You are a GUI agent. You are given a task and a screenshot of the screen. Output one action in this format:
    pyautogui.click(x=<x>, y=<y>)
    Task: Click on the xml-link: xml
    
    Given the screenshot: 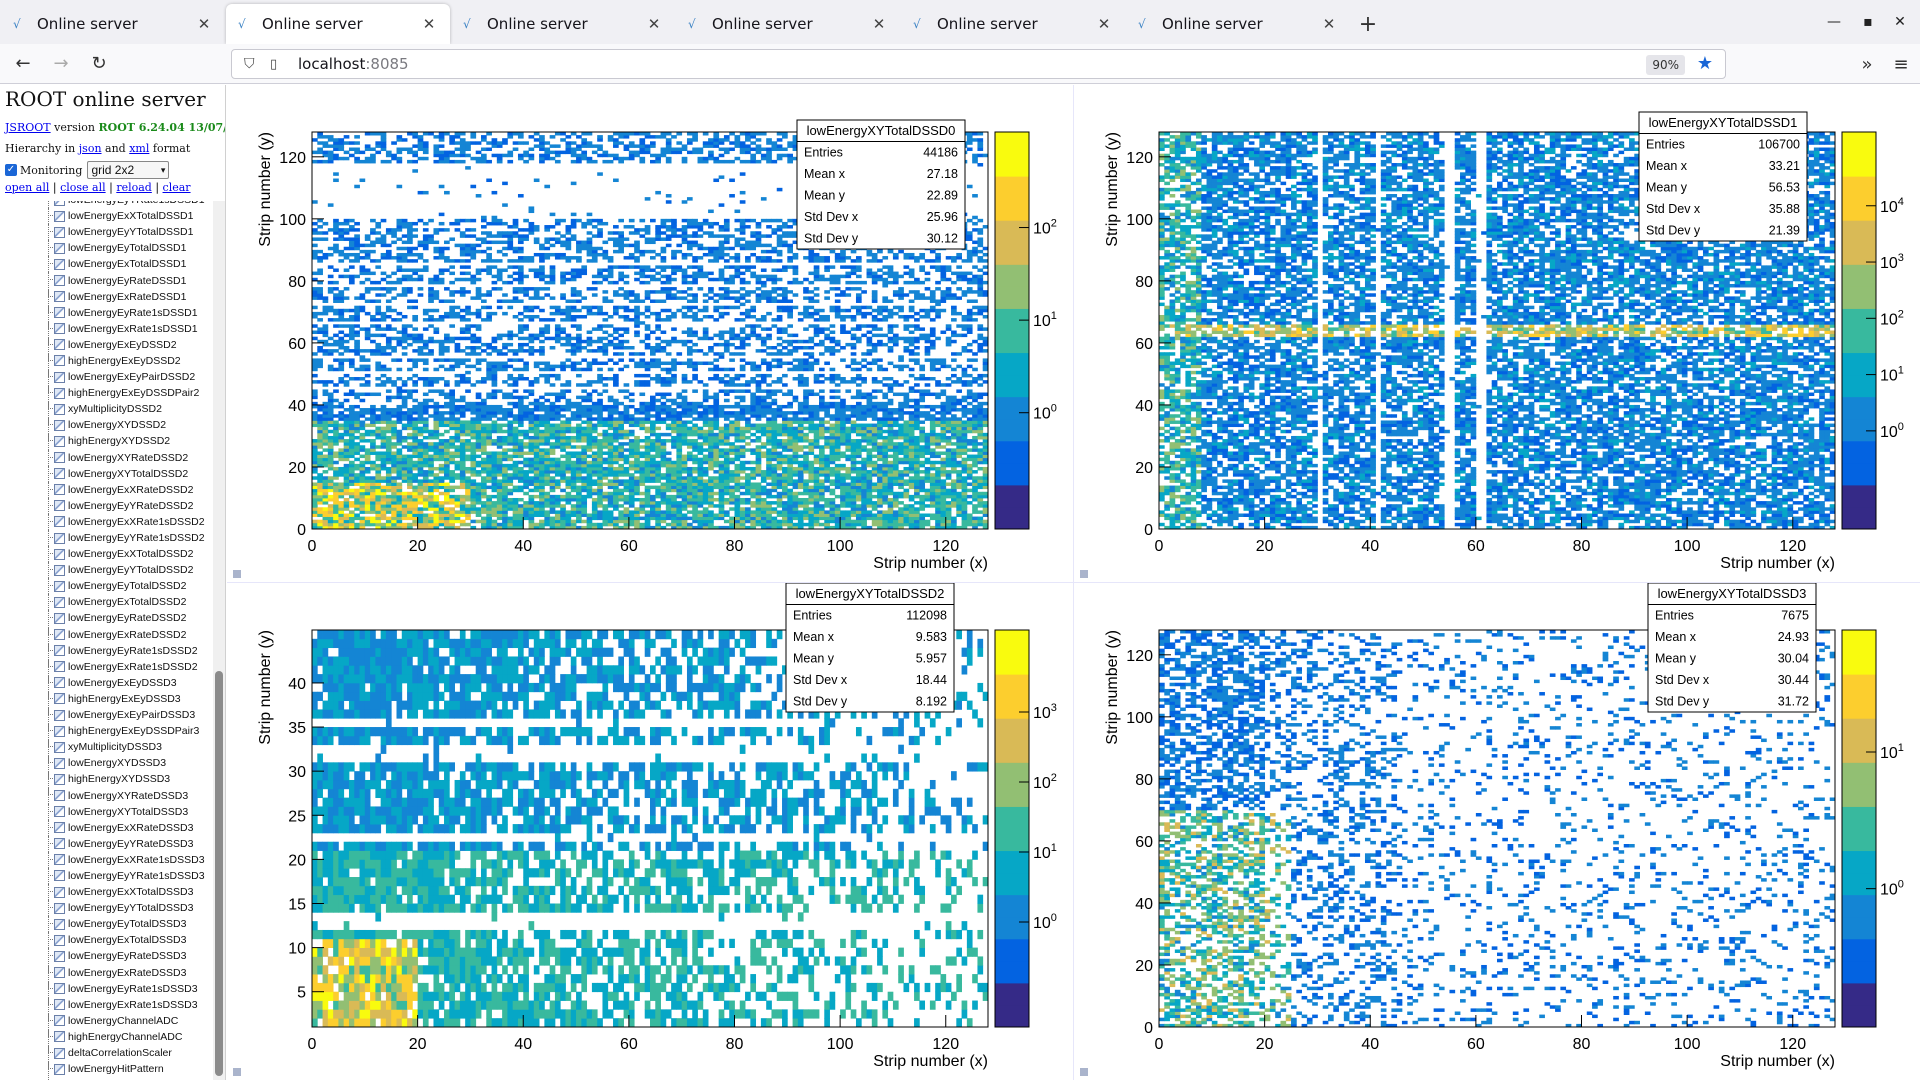 What is the action you would take?
    pyautogui.click(x=139, y=148)
    